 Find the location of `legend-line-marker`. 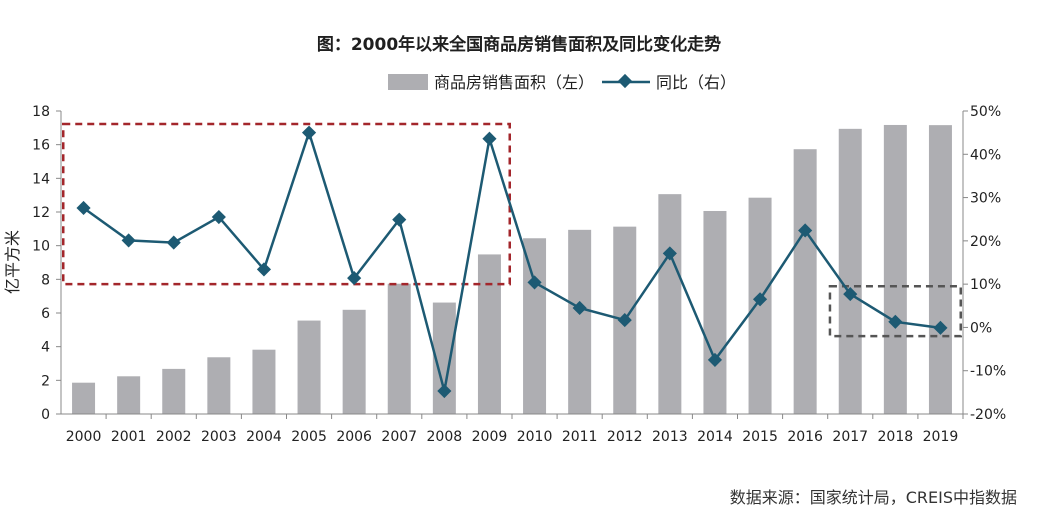

legend-line-marker is located at coordinates (625, 81).